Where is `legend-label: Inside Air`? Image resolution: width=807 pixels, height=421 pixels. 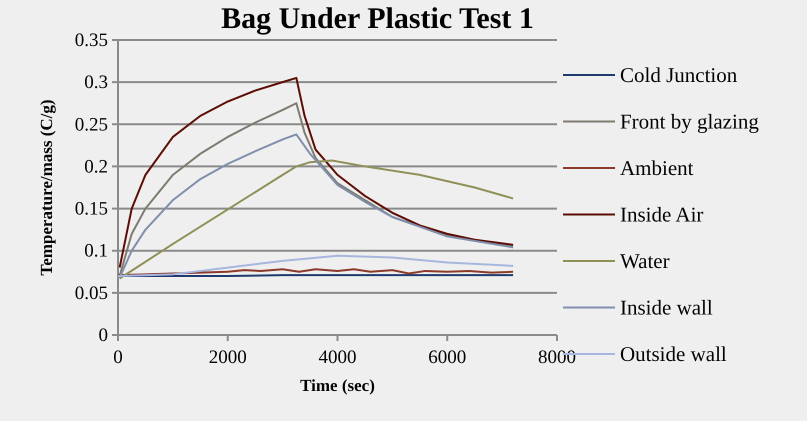 legend-label: Inside Air is located at coordinates (662, 214).